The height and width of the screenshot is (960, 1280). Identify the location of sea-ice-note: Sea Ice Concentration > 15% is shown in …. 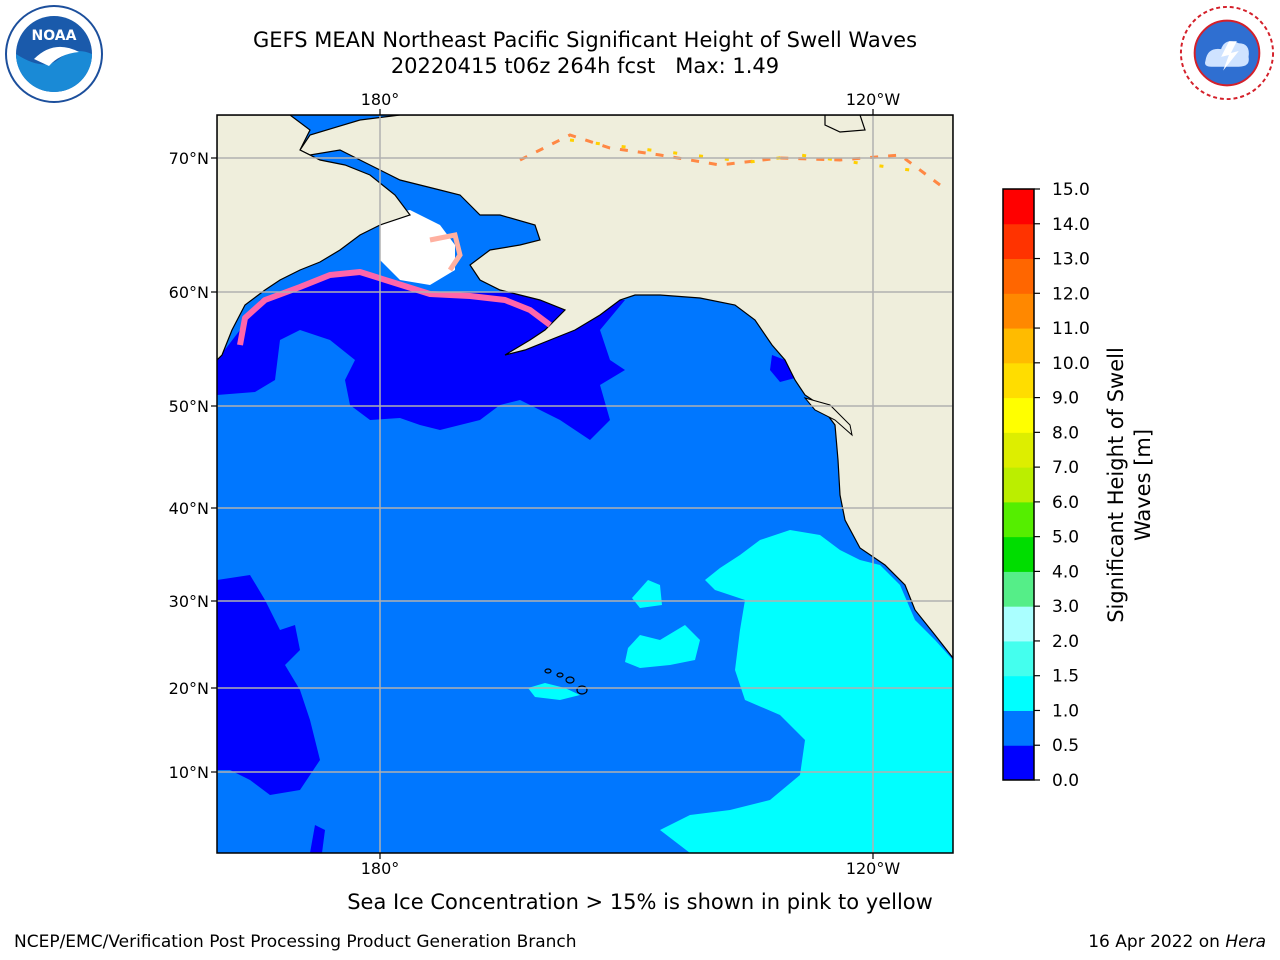
(640, 902).